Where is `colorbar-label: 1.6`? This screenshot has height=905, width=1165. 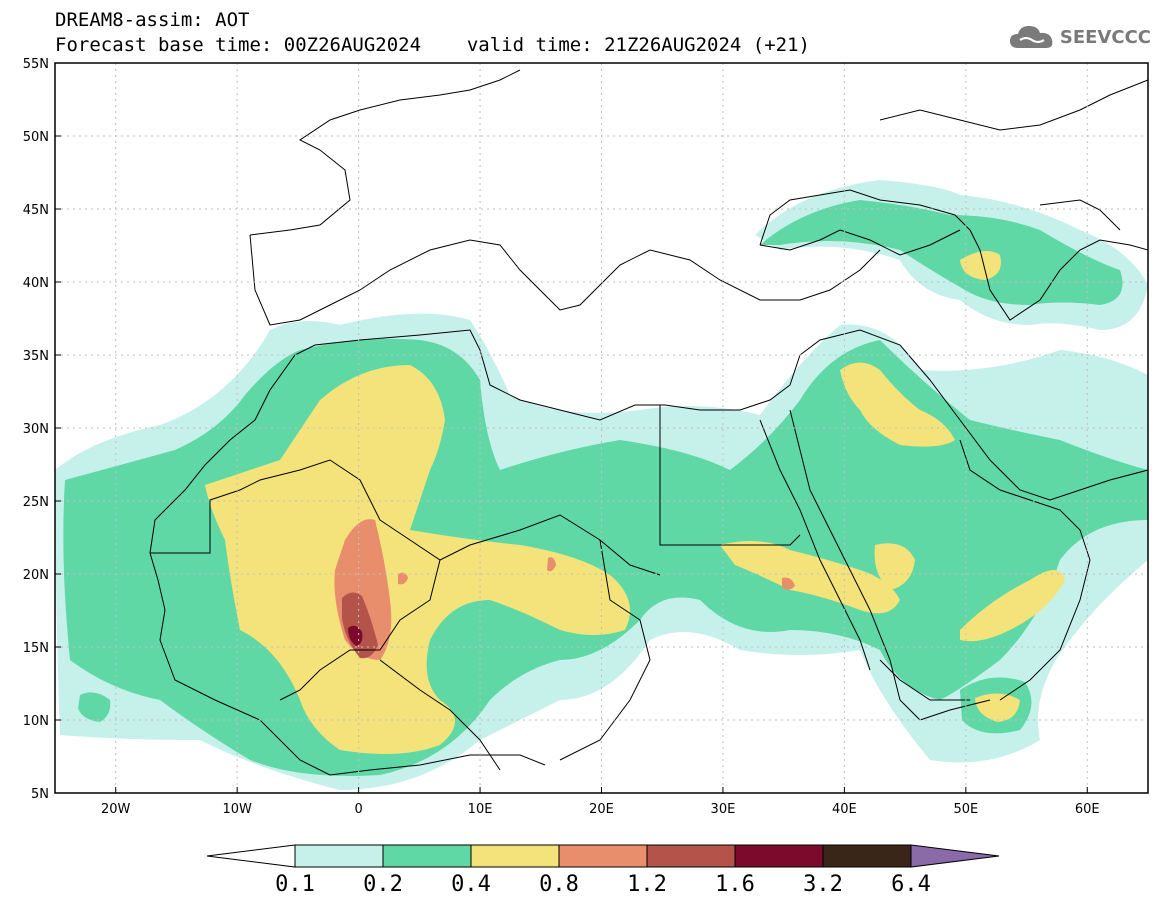
colorbar-label: 1.6 is located at coordinates (735, 884).